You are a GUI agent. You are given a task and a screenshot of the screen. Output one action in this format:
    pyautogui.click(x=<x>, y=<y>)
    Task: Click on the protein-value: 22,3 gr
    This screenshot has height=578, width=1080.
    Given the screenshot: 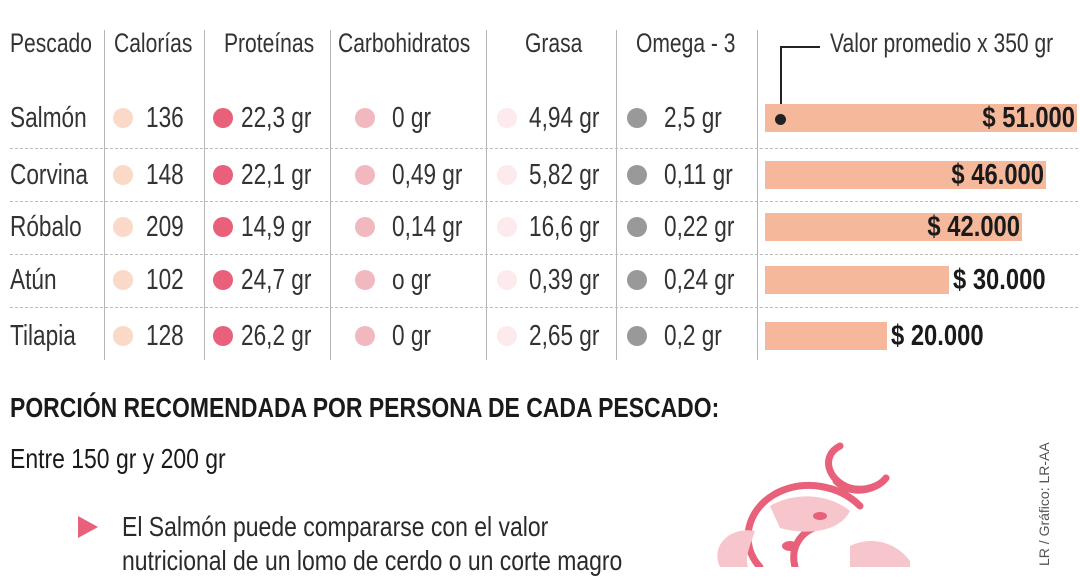 What is the action you would take?
    pyautogui.click(x=276, y=118)
    